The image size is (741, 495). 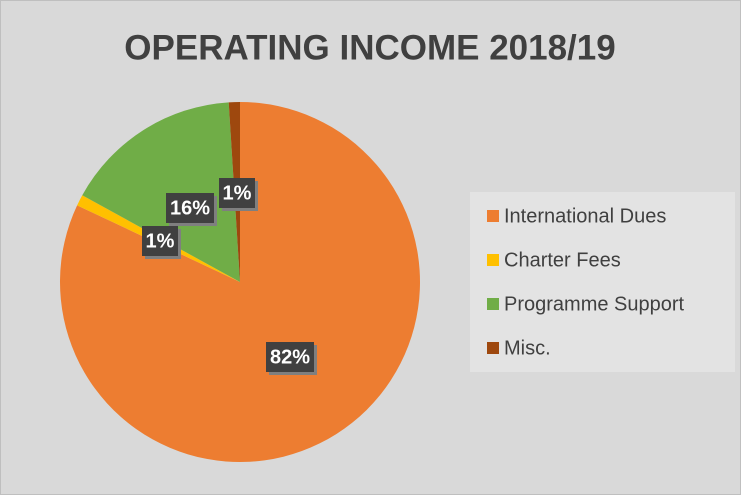 I want to click on pie-slice, so click(x=161, y=192).